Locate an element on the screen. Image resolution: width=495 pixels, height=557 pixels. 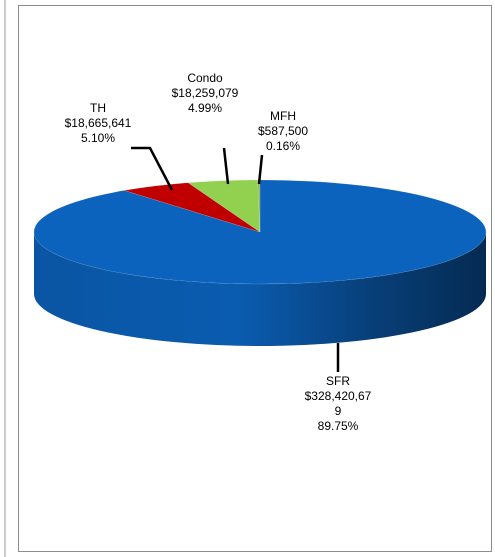
value-label: 5.10% is located at coordinates (98, 138).